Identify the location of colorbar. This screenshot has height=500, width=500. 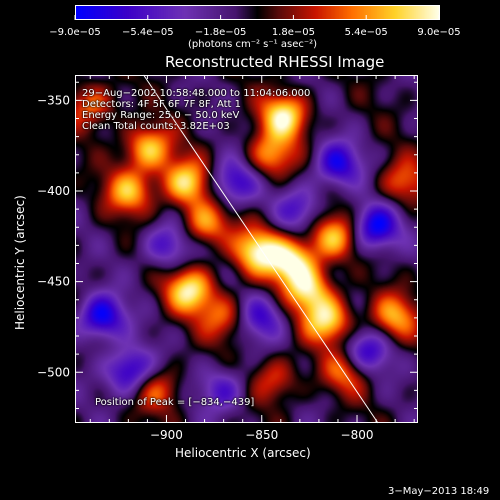
(257, 12).